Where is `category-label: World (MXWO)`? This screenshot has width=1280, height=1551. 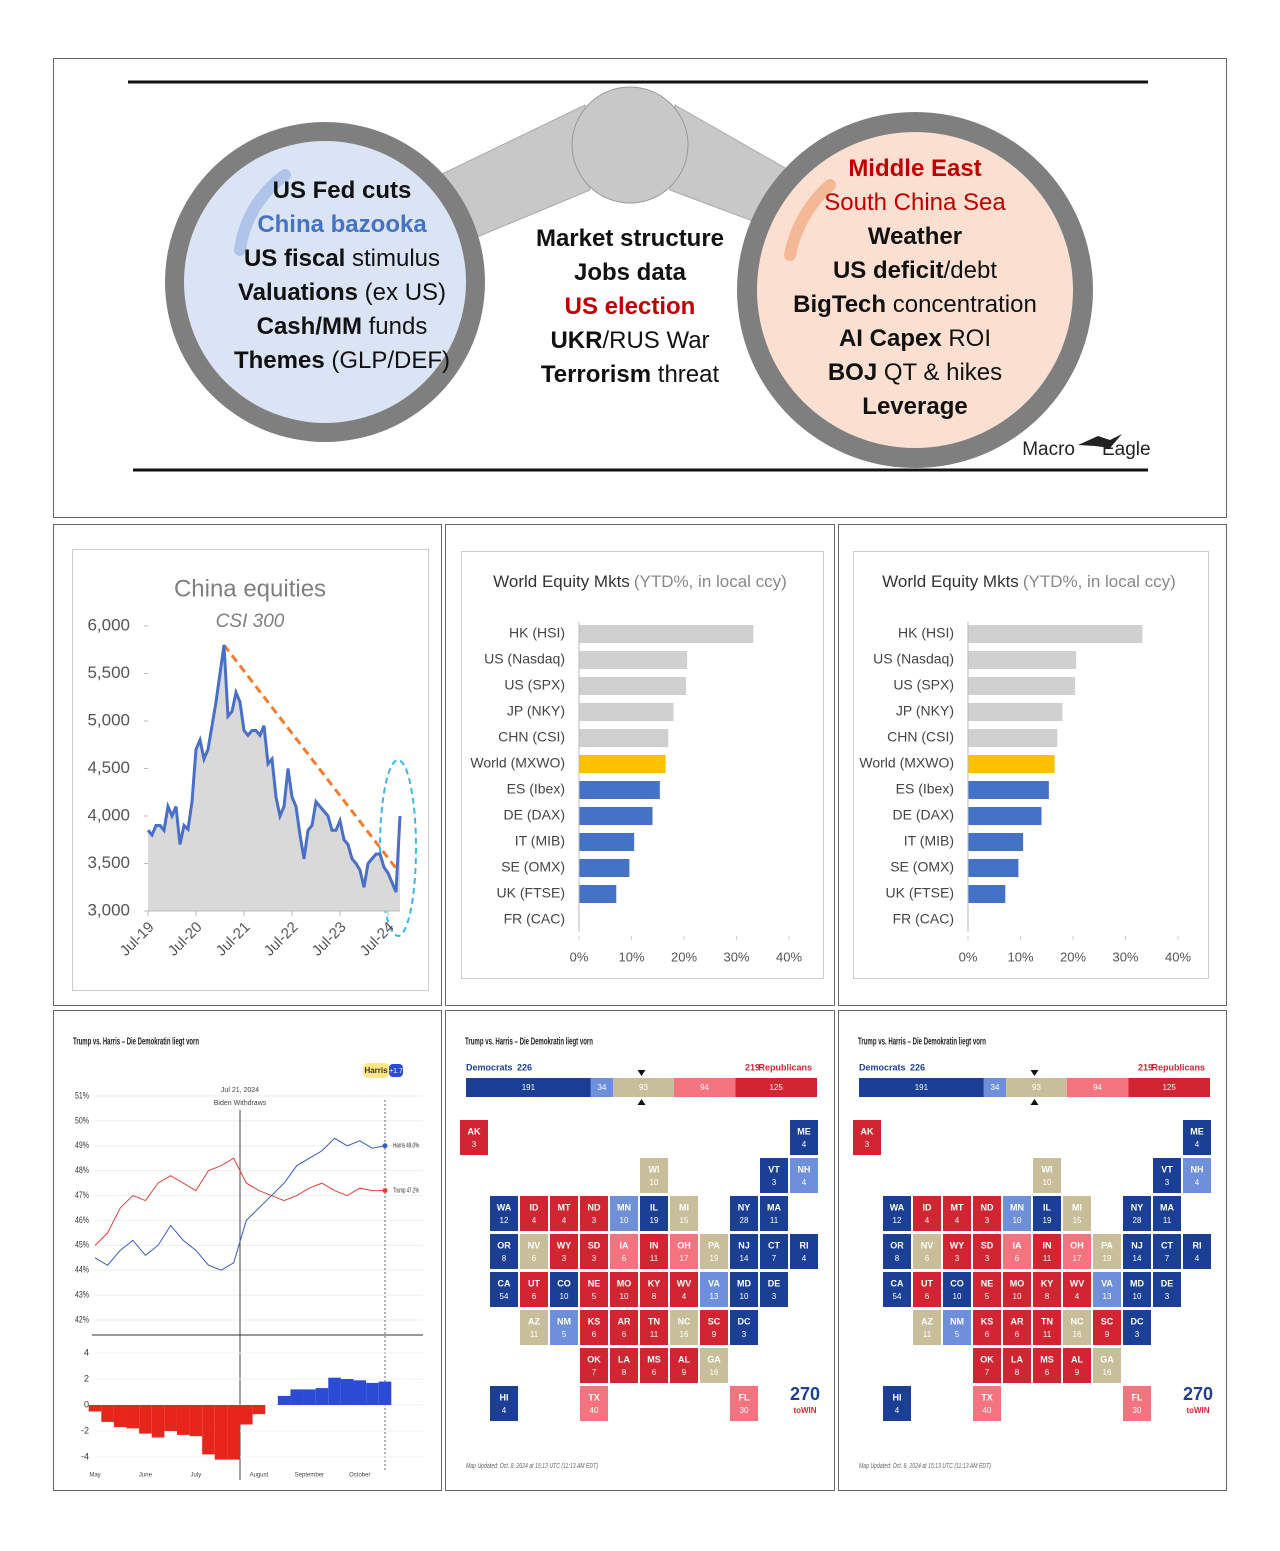
category-label: World (MXWO) is located at coordinates (517, 763).